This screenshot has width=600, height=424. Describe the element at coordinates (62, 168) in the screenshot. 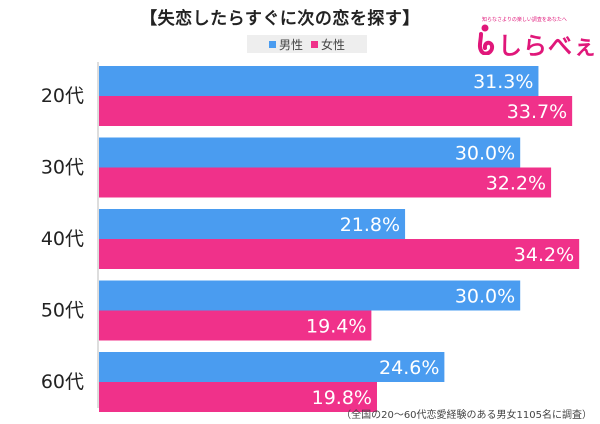

I see `category-label: 30代` at that location.